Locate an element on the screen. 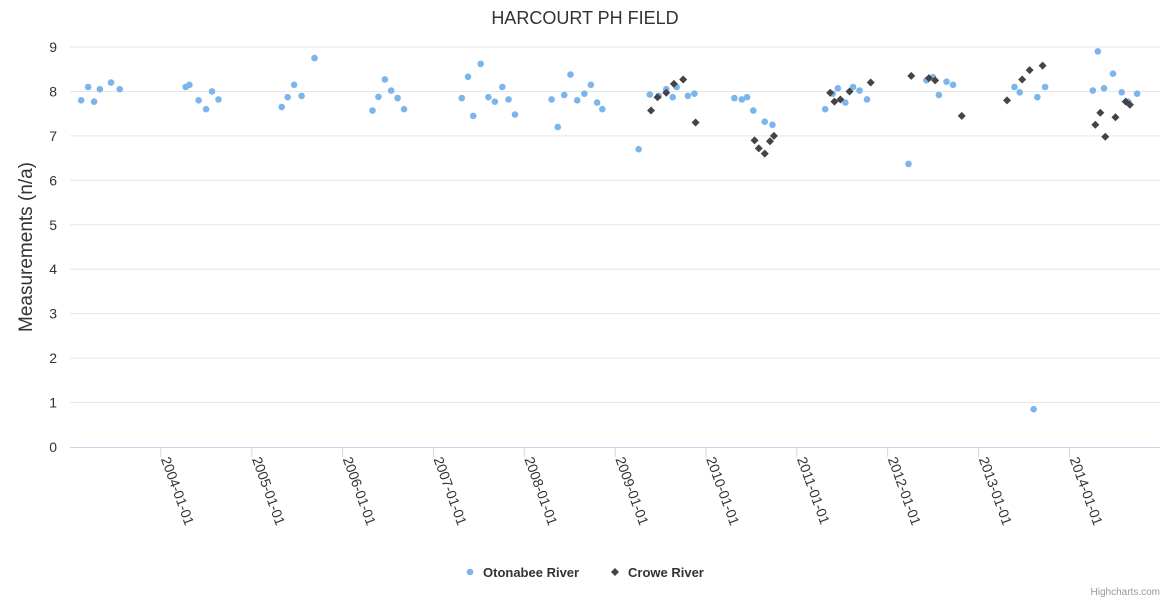 Image resolution: width=1170 pixels, height=600 pixels. legend-item-otonabee-river: Otonabee River is located at coordinates (522, 572).